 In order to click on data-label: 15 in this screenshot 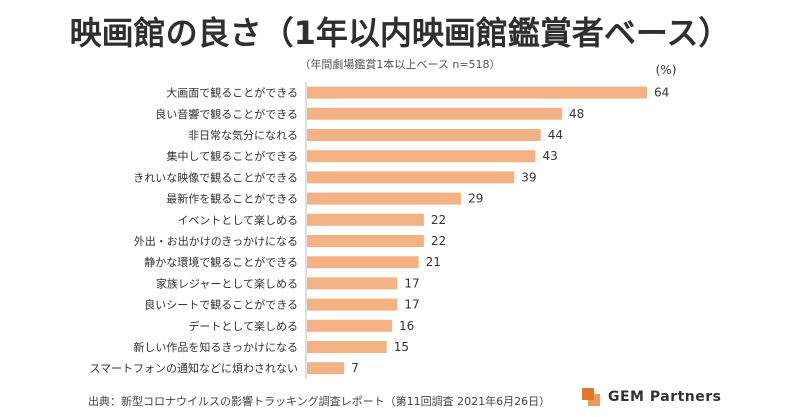, I will do `click(401, 347)`.